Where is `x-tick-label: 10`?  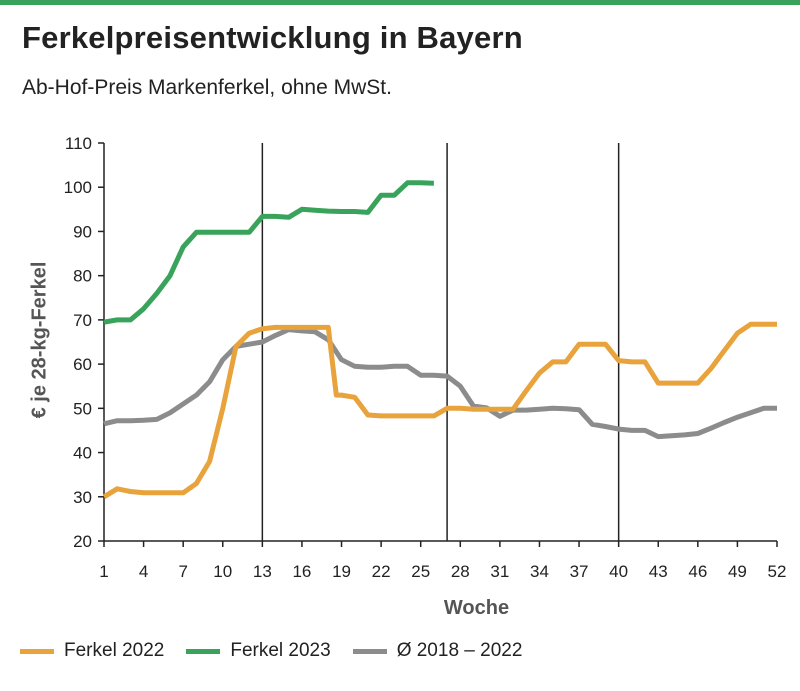 x-tick-label: 10 is located at coordinates (222, 571).